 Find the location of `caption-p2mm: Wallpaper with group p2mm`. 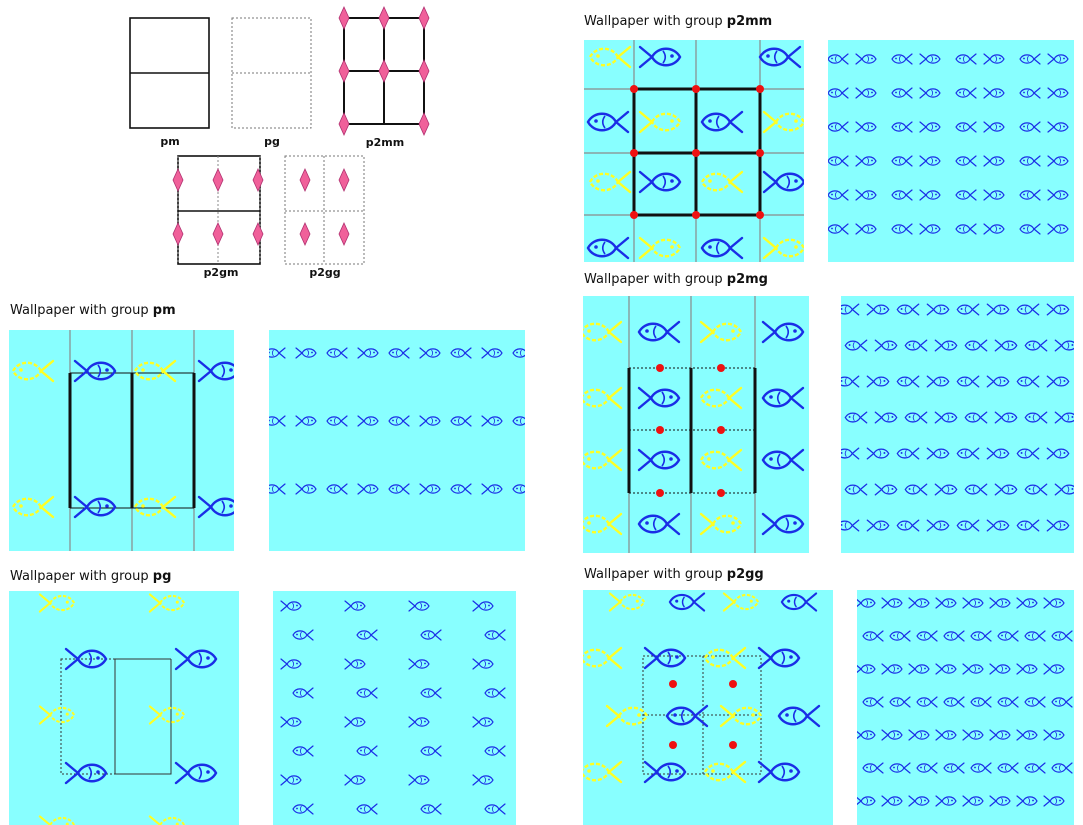

caption-p2mm: Wallpaper with group p2mm is located at coordinates (678, 21).